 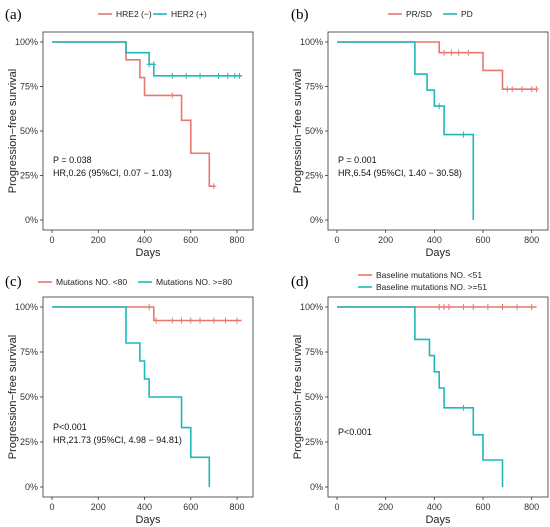 What do you see at coordinates (189, 14) in the screenshot?
I see `legend-label: HER2 (+)` at bounding box center [189, 14].